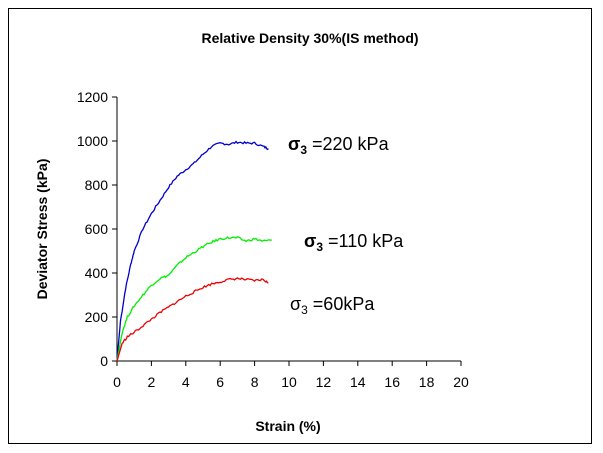 The image size is (603, 453). What do you see at coordinates (309, 38) in the screenshot?
I see `chart-title: Relative Density 30%(IS method)` at bounding box center [309, 38].